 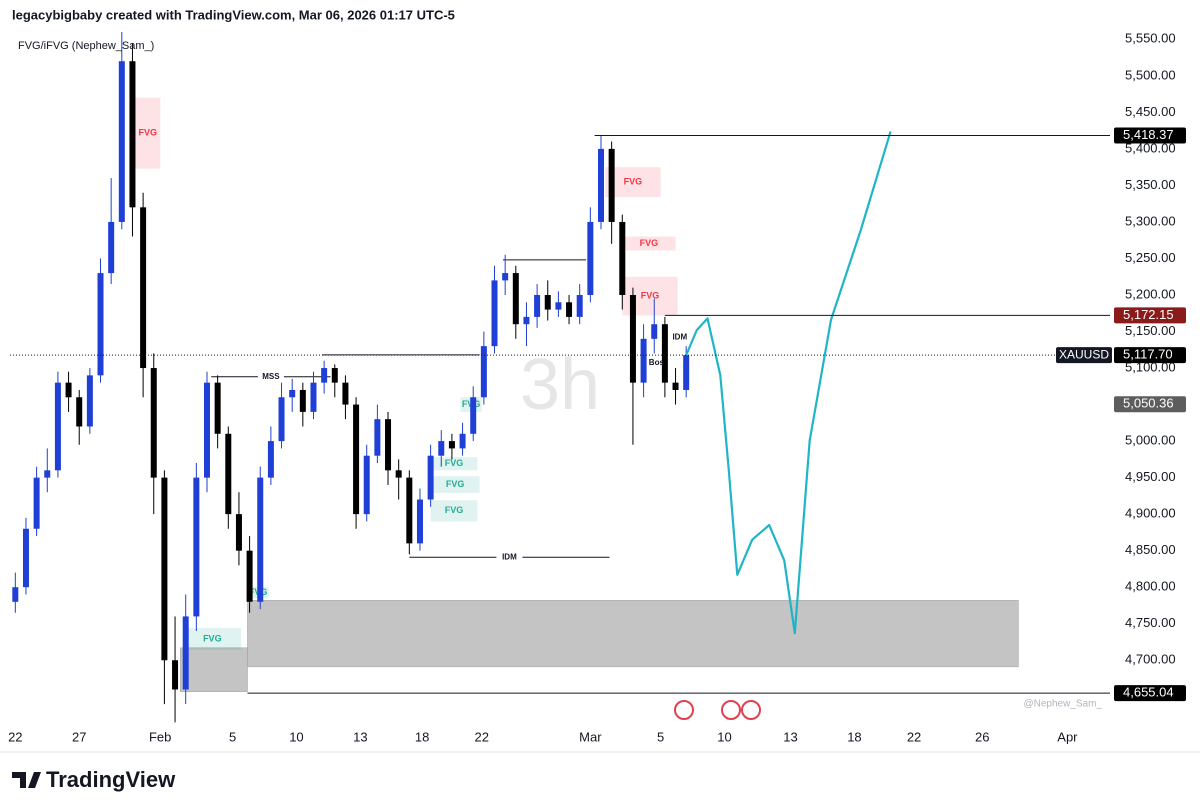 I want to click on y-tick-label: 5,400.00, so click(x=1150, y=147).